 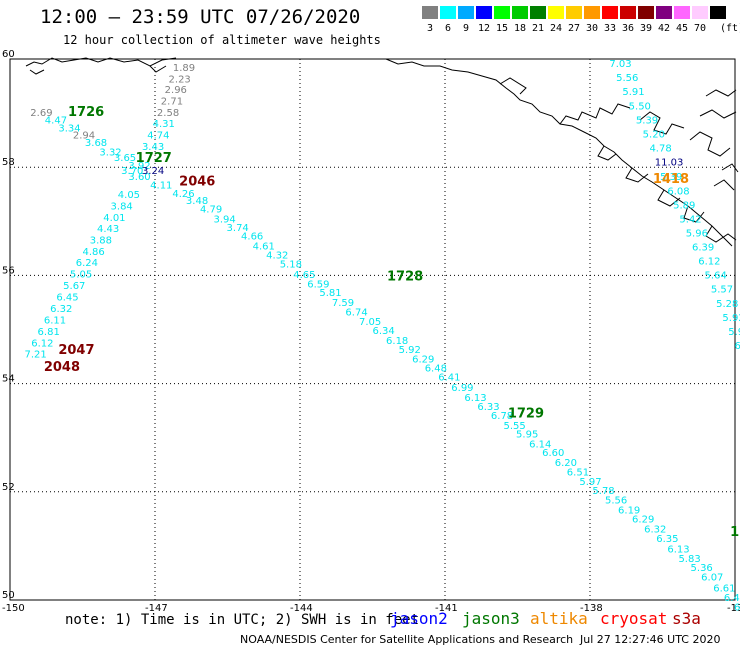 I want to click on wave-height-value: 5.89, so click(x=684, y=205).